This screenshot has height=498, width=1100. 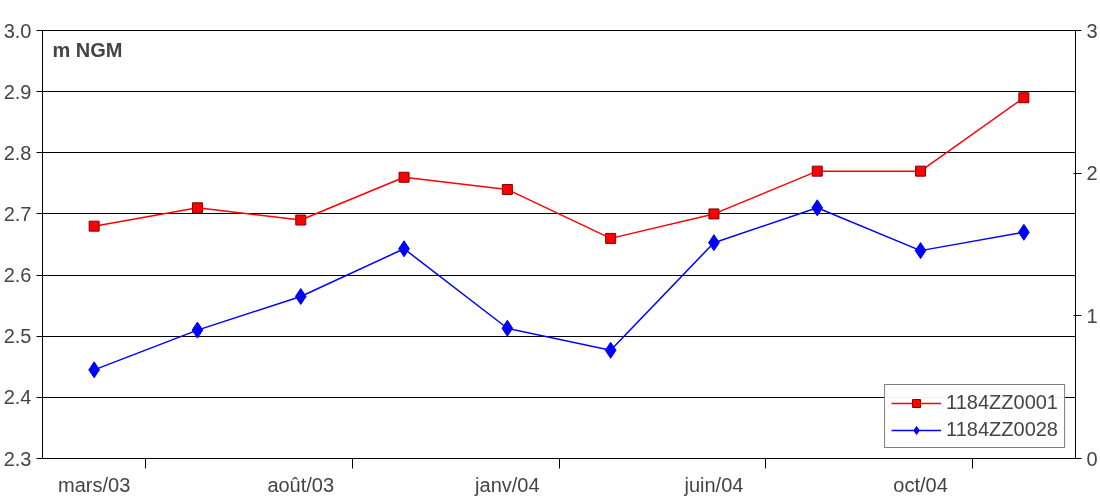 I want to click on y-tick-label: 2.4, so click(x=17, y=397).